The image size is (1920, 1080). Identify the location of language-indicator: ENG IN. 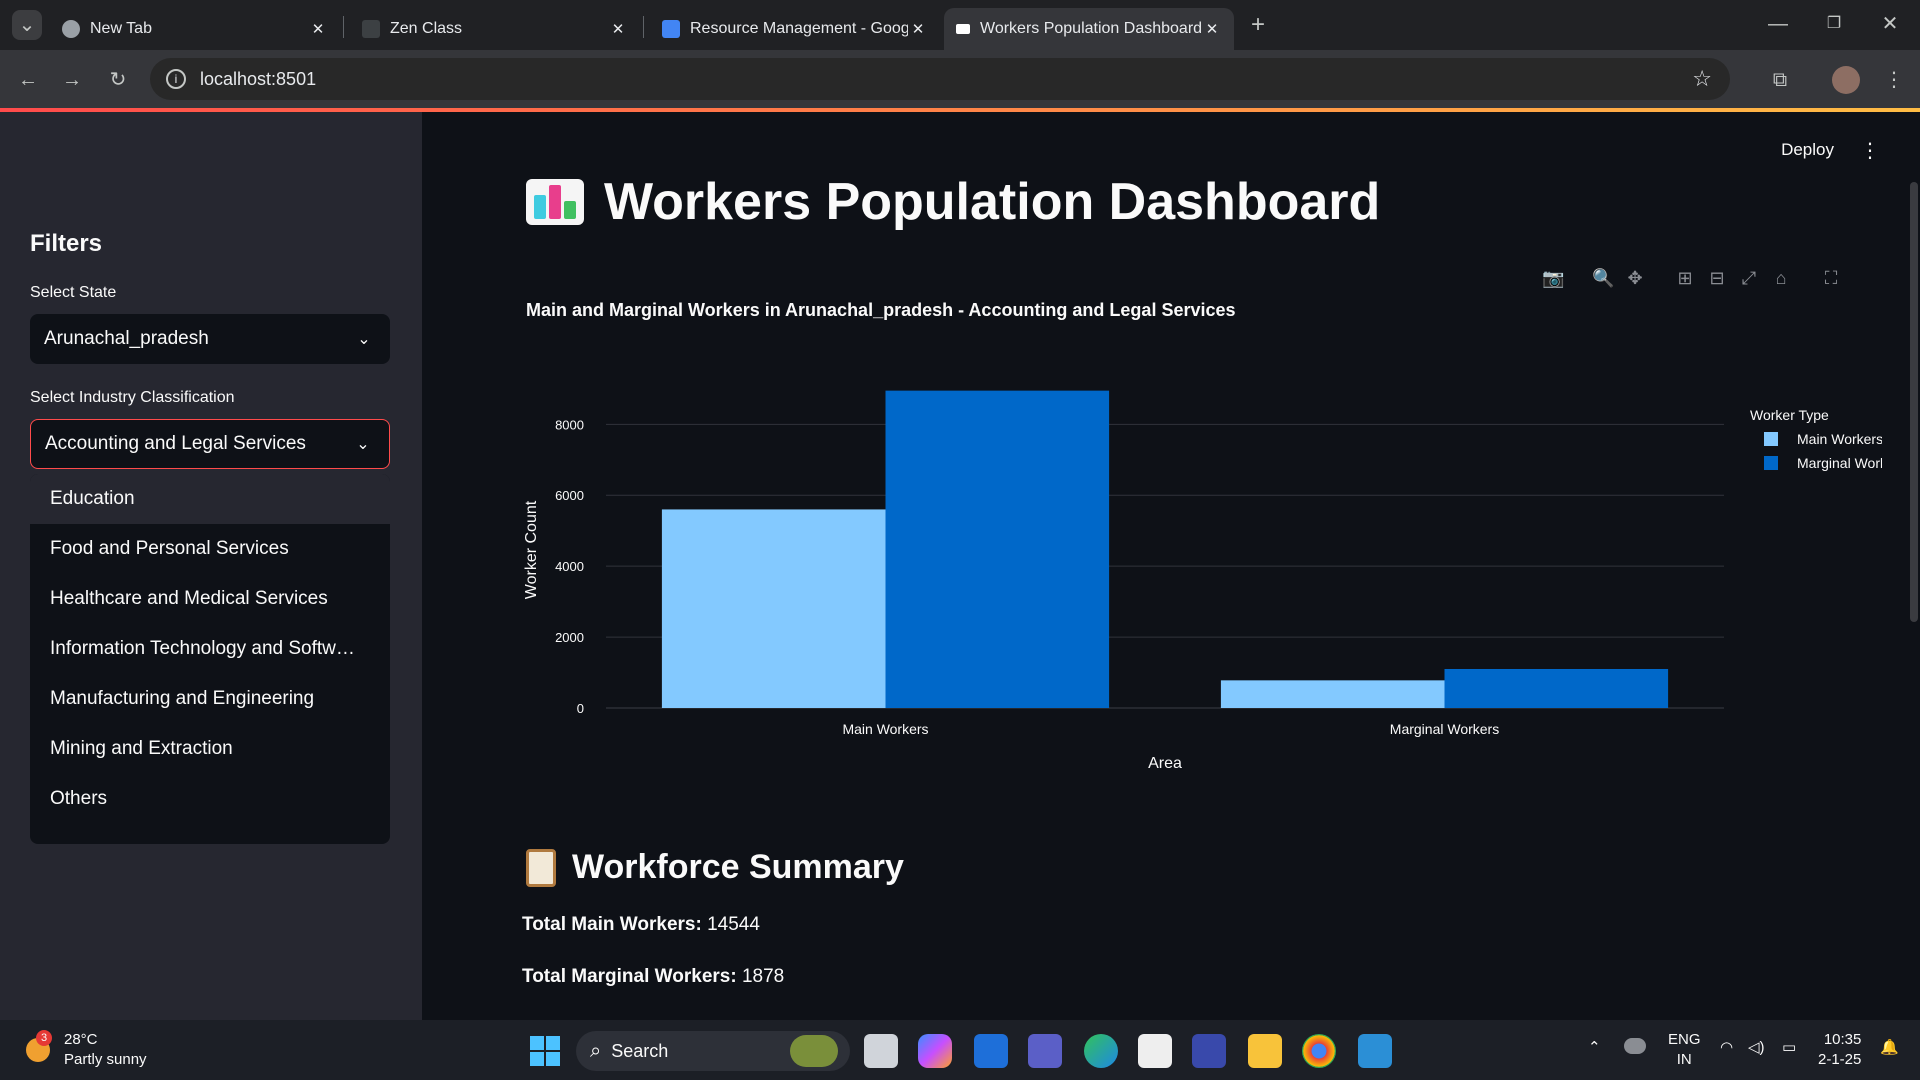
(1684, 1050).